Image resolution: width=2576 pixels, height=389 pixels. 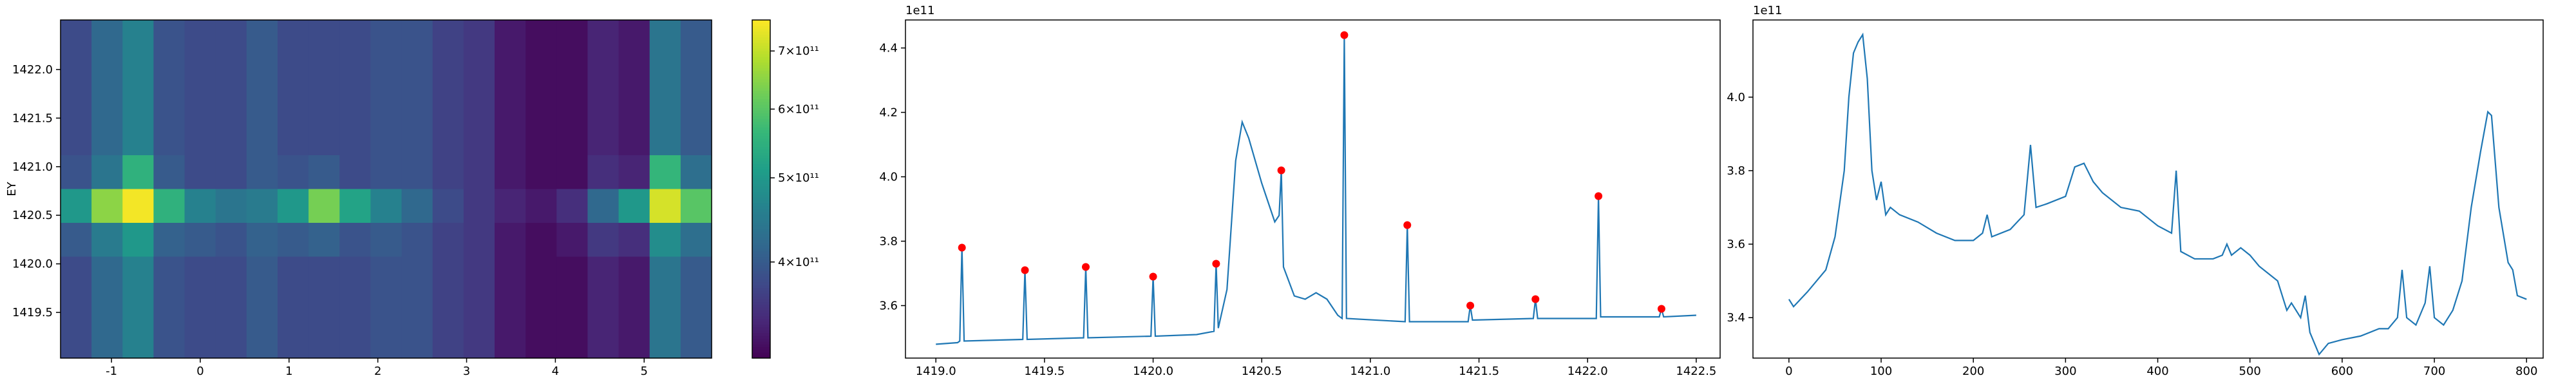 What do you see at coordinates (2342, 371) in the screenshot?
I see `x-tick-label: 600` at bounding box center [2342, 371].